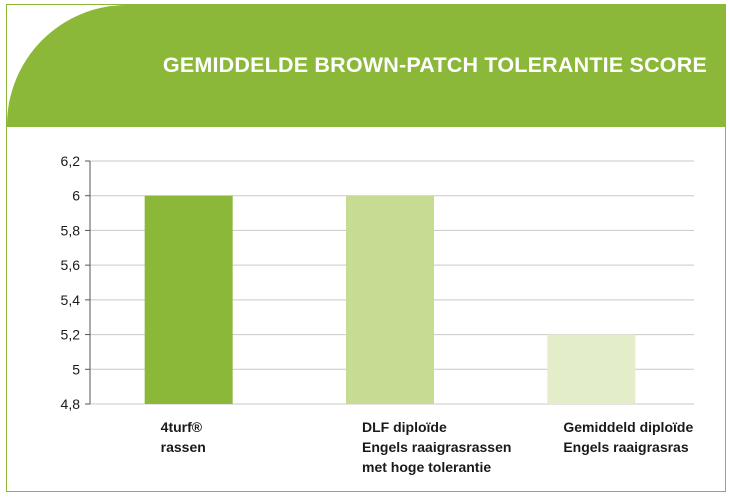 The image size is (730, 497). What do you see at coordinates (71, 404) in the screenshot?
I see `y-tick-label: 4,8` at bounding box center [71, 404].